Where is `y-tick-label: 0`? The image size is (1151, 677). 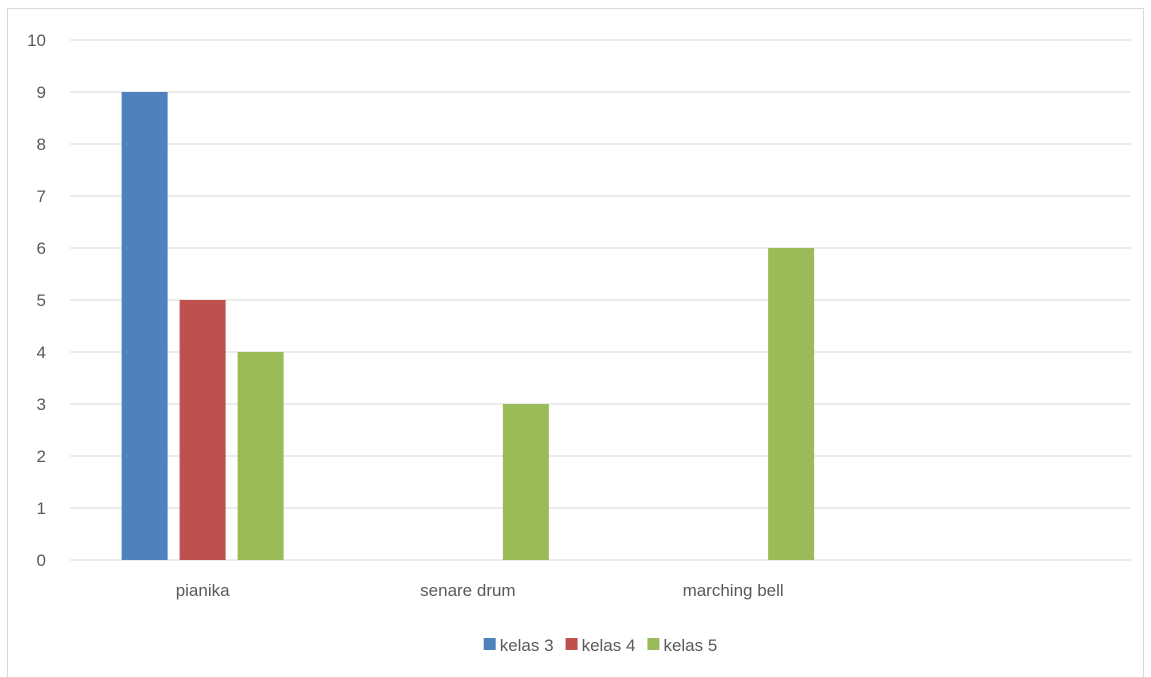
y-tick-label: 0 is located at coordinates (41, 560).